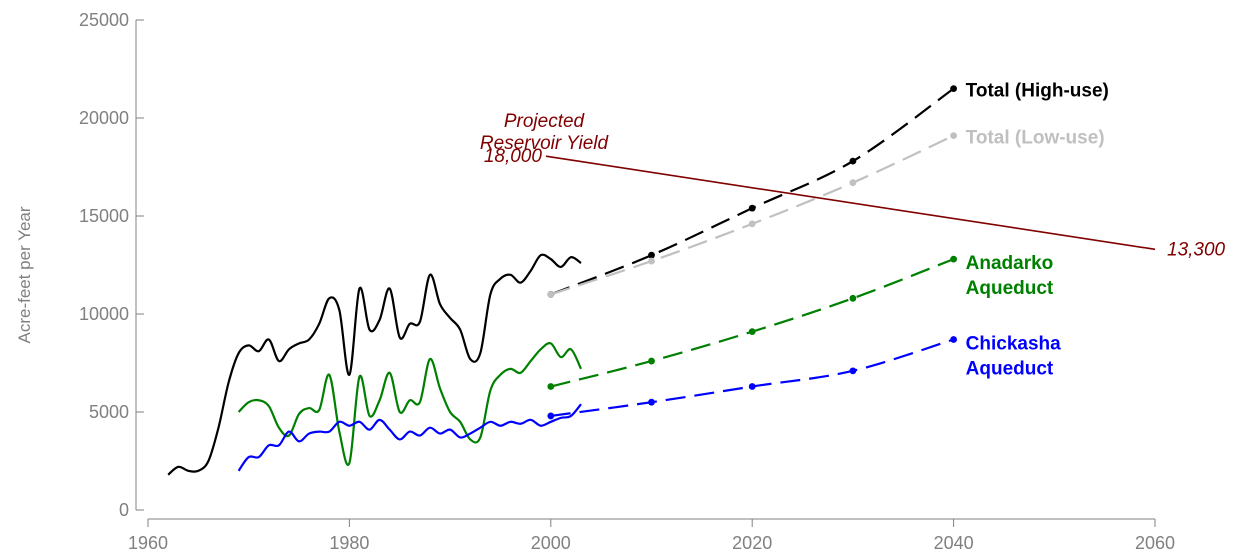 This screenshot has height=557, width=1249. Describe the element at coordinates (1155, 543) in the screenshot. I see `x-tick-label: 2060` at that location.